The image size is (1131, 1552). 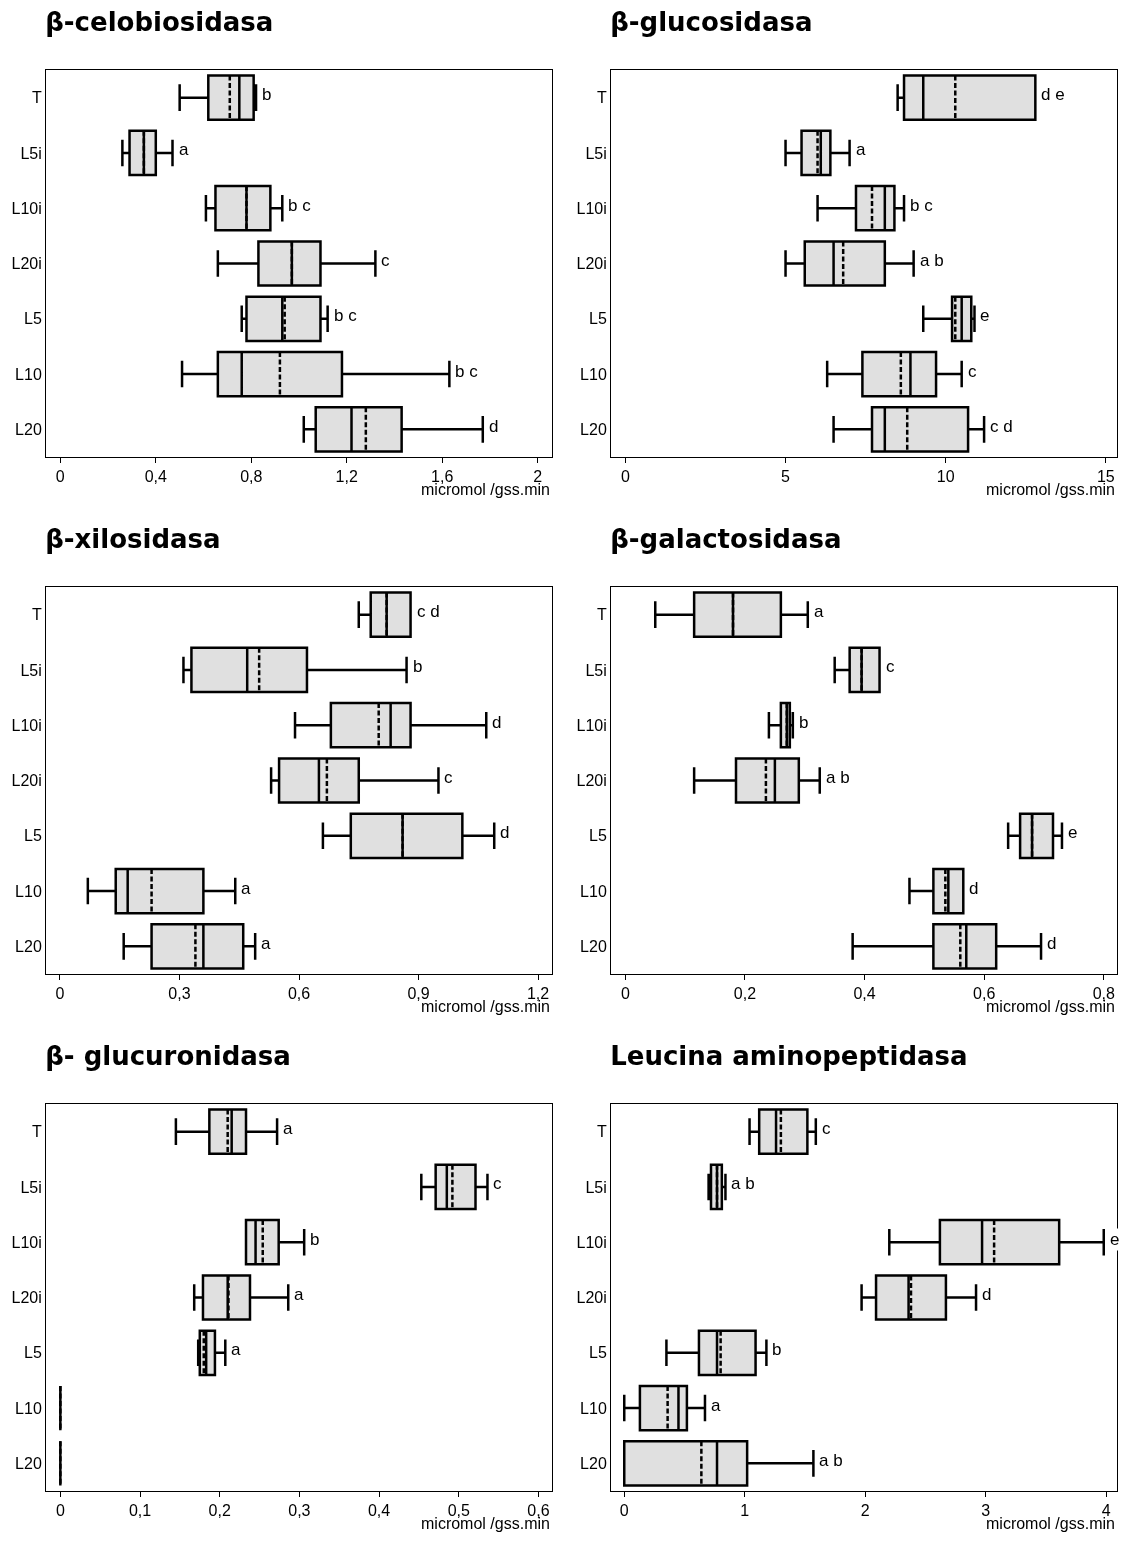 I want to click on x-tick-label: 1,6, so click(x=442, y=477).